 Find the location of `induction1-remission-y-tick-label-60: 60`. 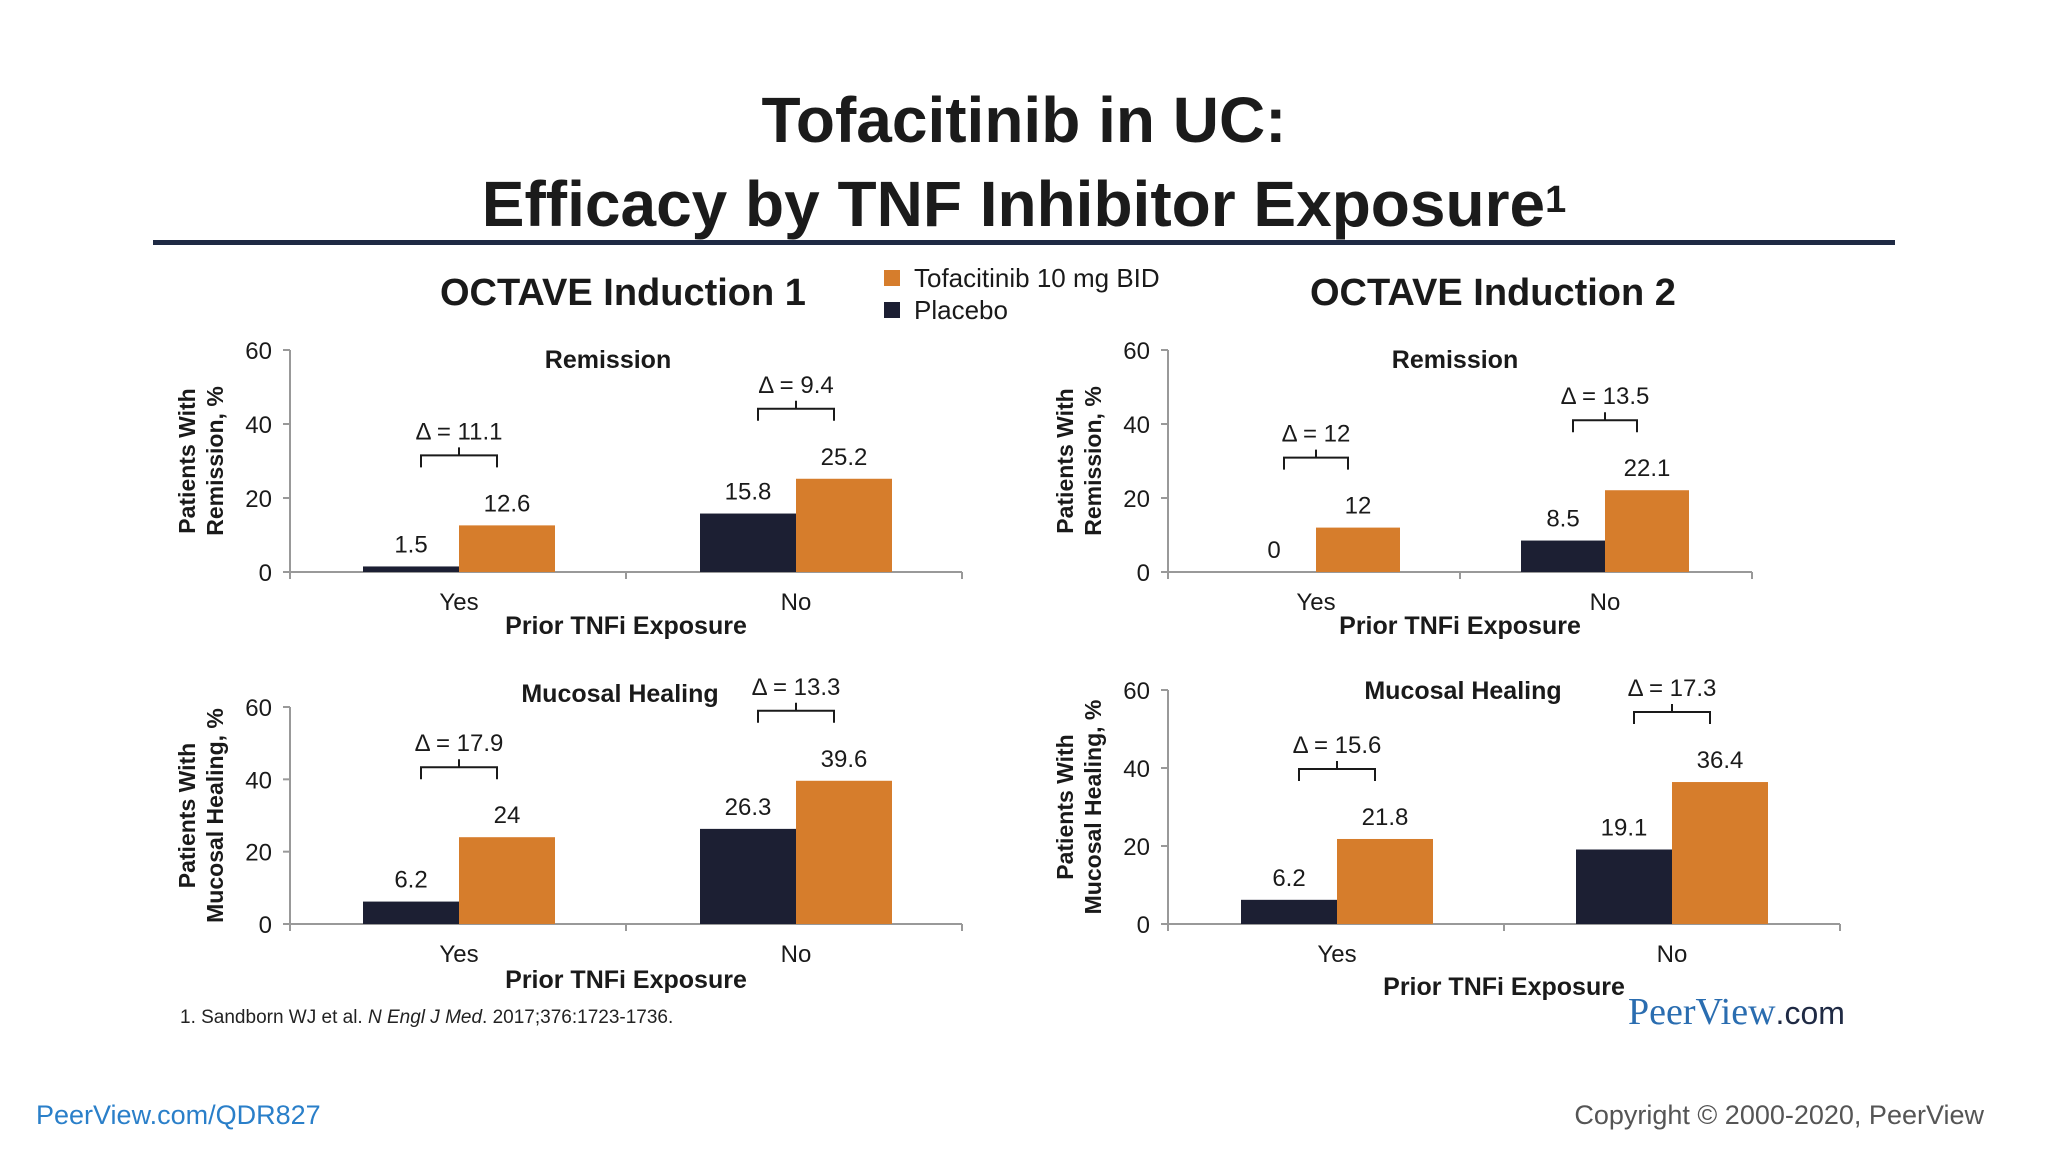

induction1-remission-y-tick-label-60: 60 is located at coordinates (258, 351).